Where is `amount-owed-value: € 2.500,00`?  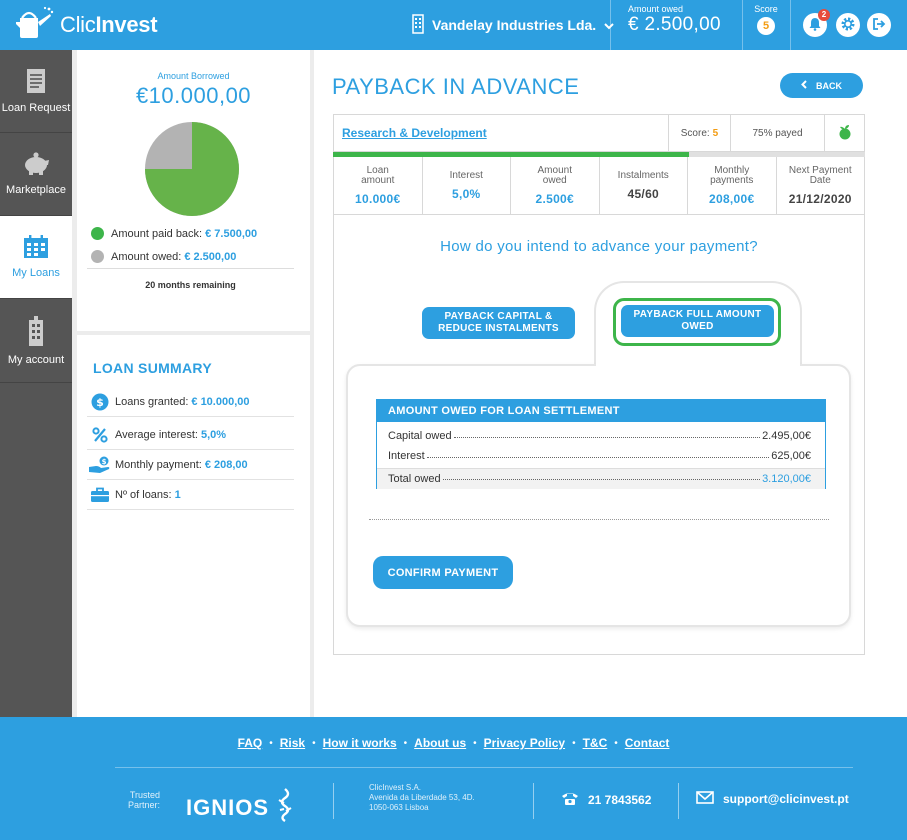
amount-owed-value: € 2.500,00 is located at coordinates (674, 24).